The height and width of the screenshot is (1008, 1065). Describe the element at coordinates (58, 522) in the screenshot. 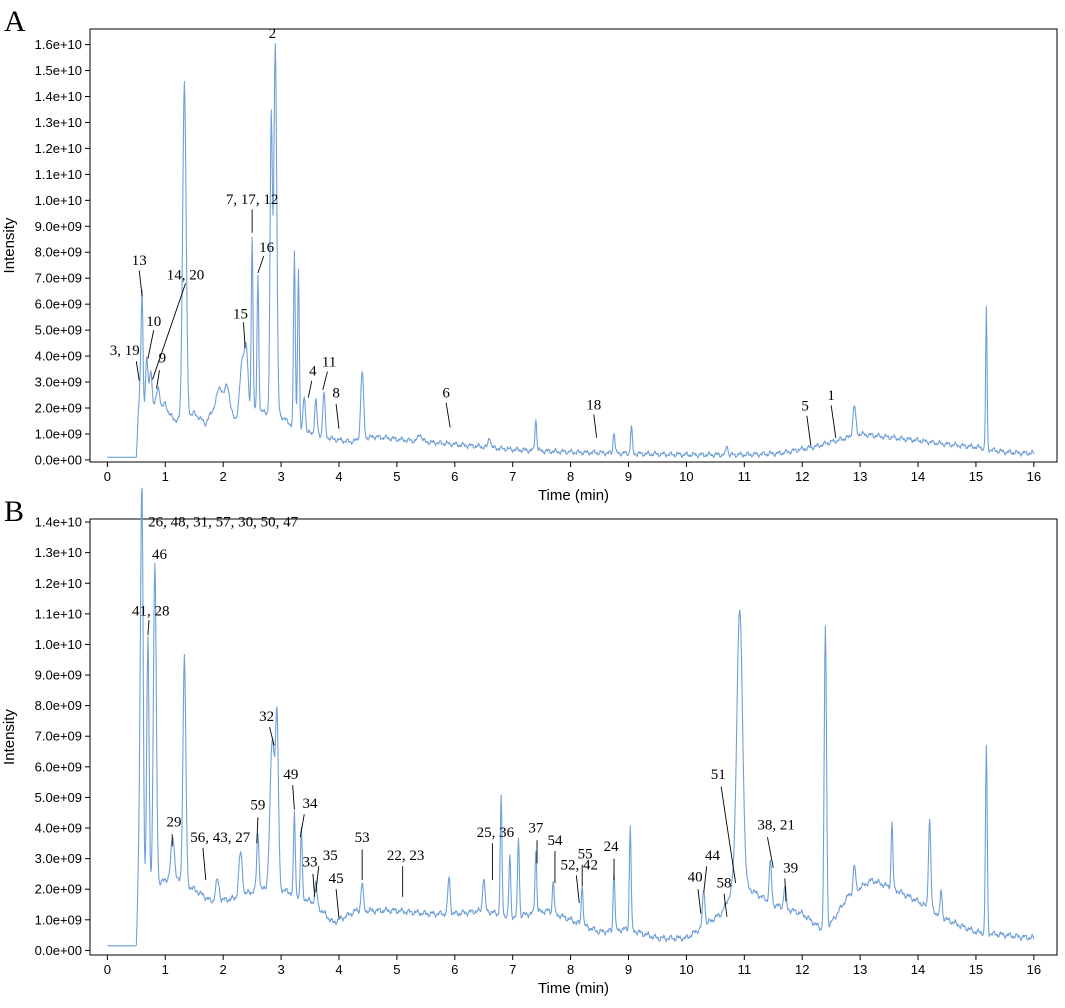

I see `y-tick-label: 1.4e+10` at that location.